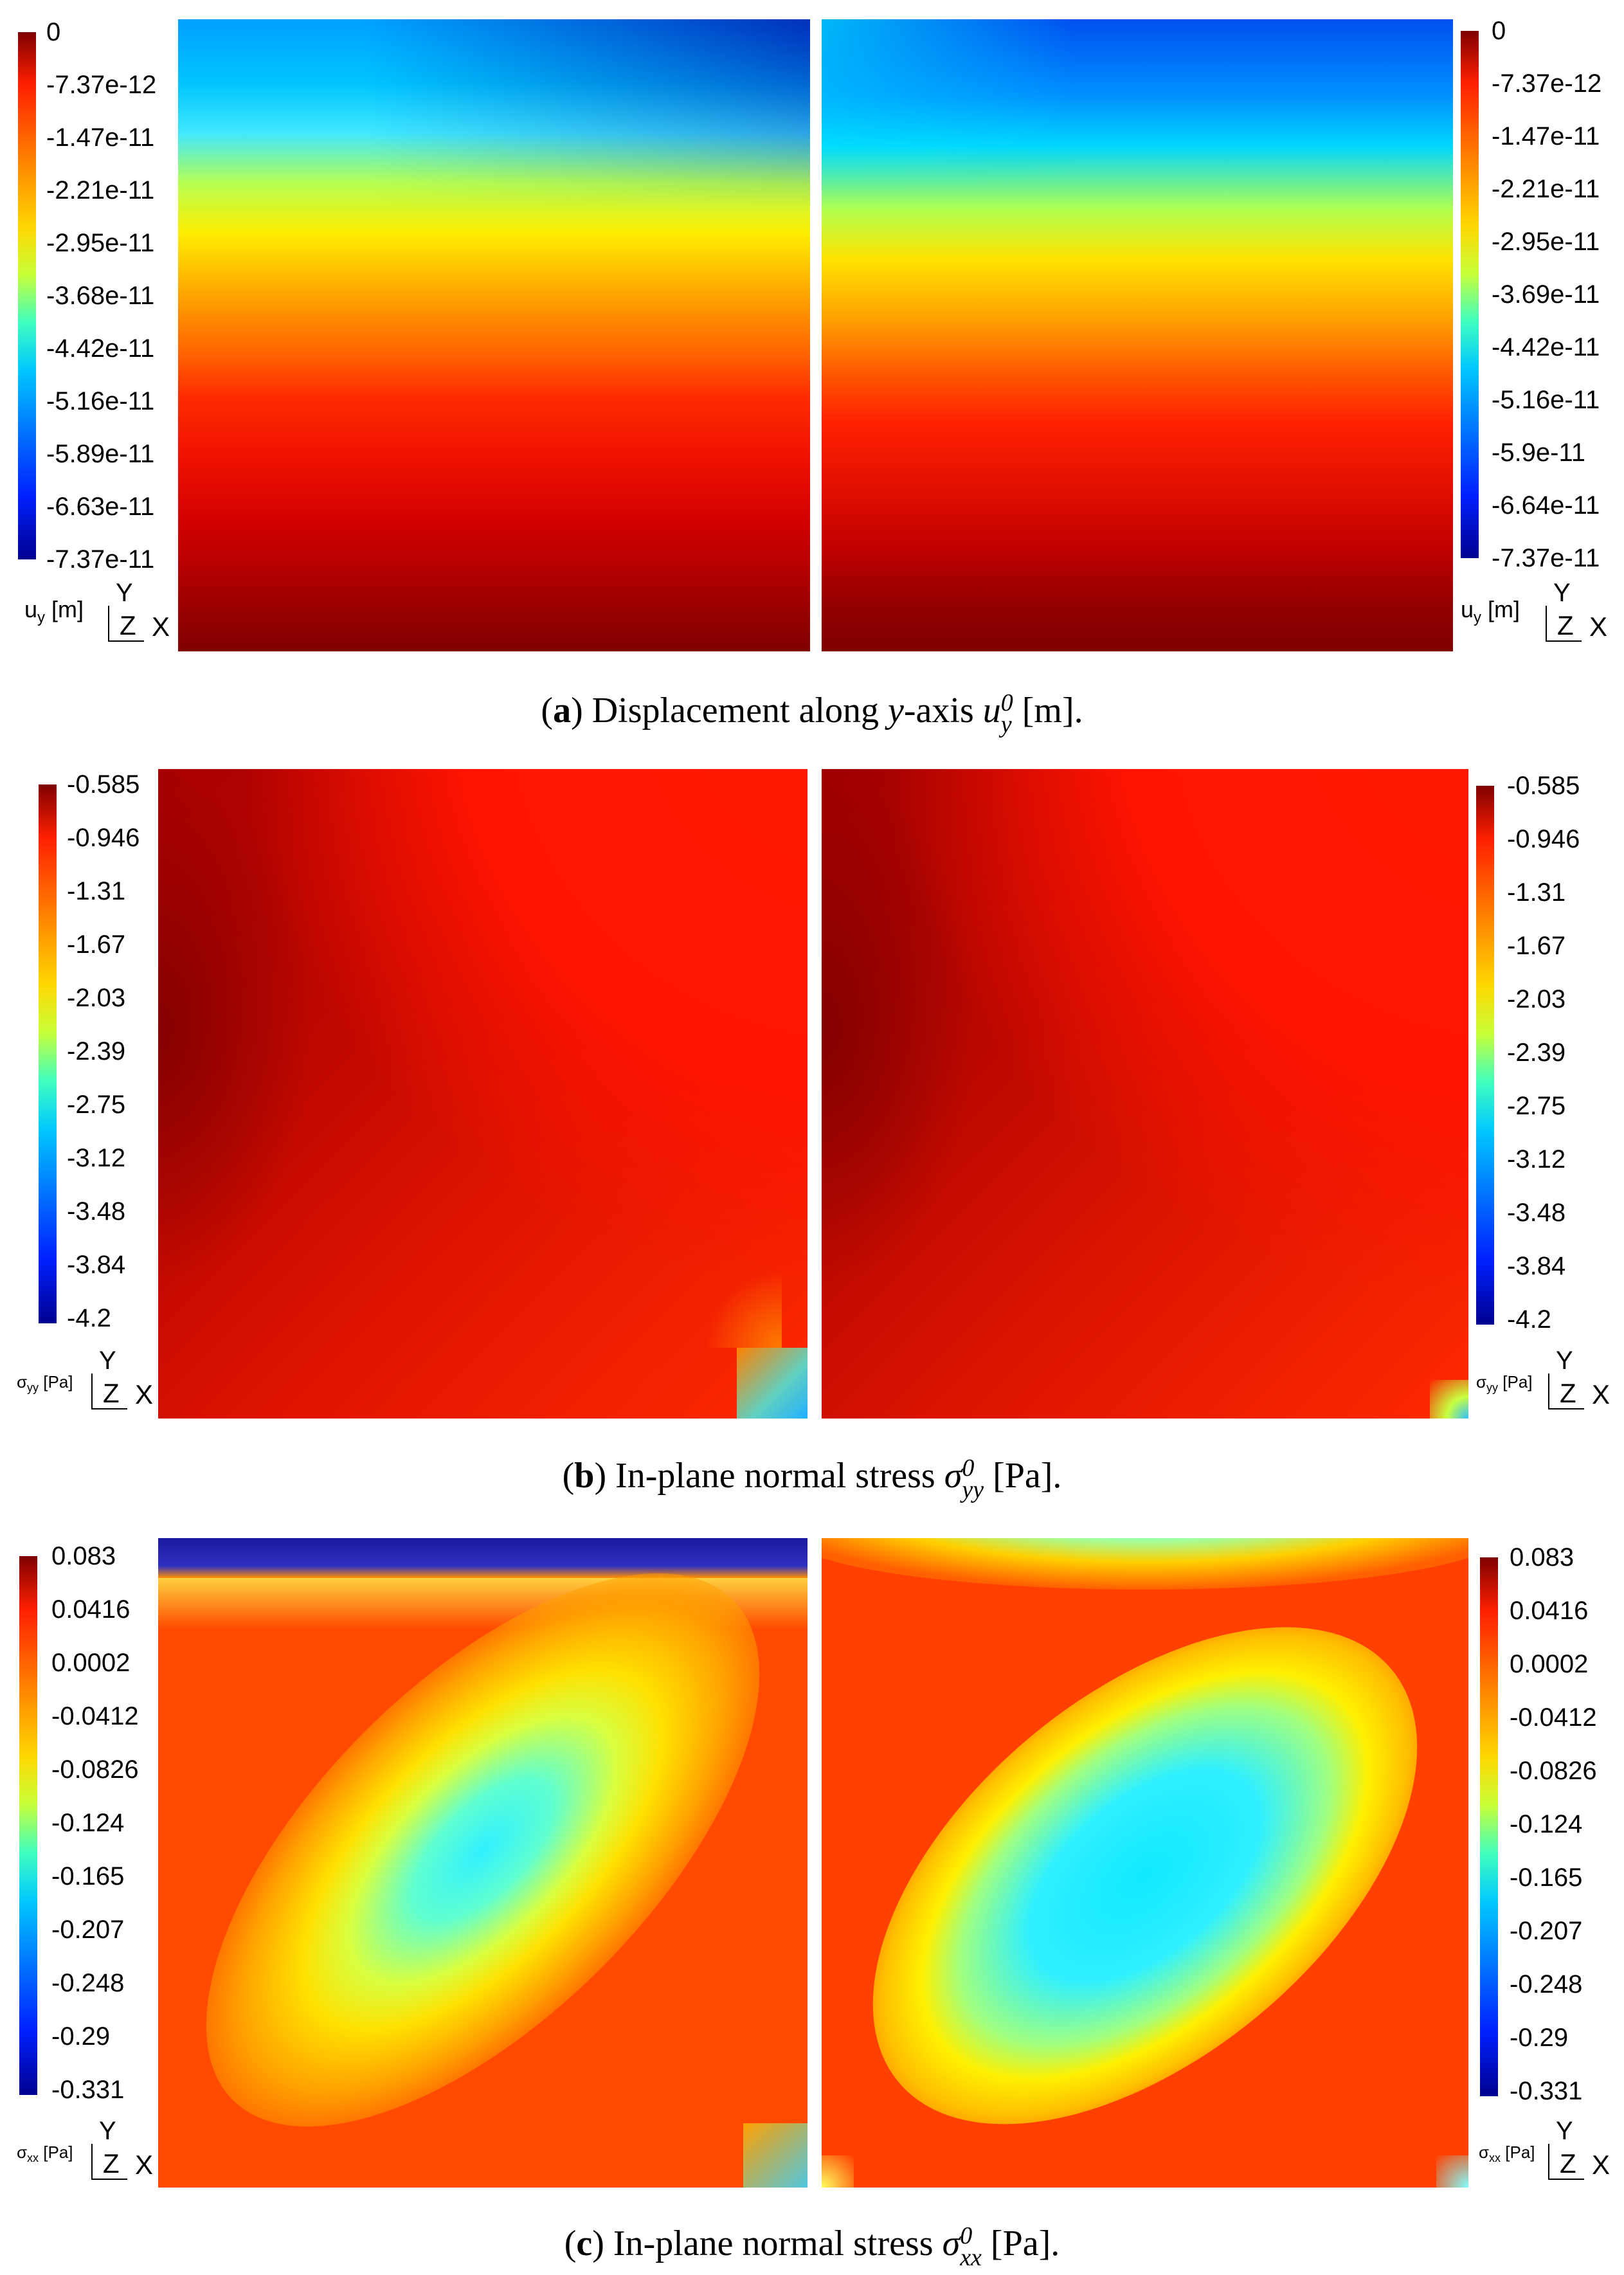 Image resolution: width=1624 pixels, height=2275 pixels. Describe the element at coordinates (1584, 2150) in the screenshot. I see `axes-triad-right-c: Y Z X` at that location.